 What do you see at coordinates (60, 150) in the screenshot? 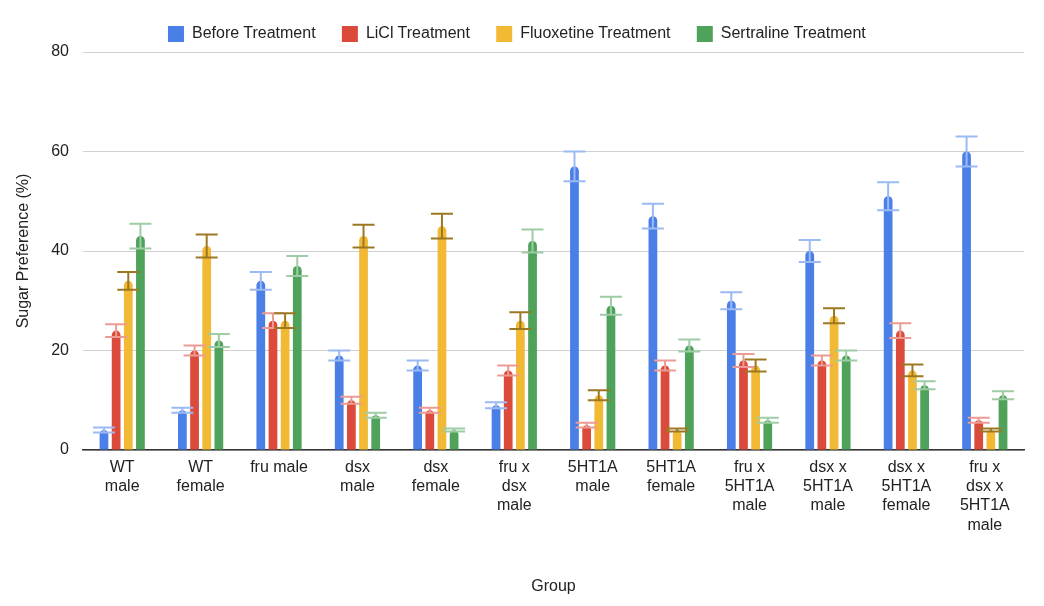
I see `y-tick-label: 60` at bounding box center [60, 150].